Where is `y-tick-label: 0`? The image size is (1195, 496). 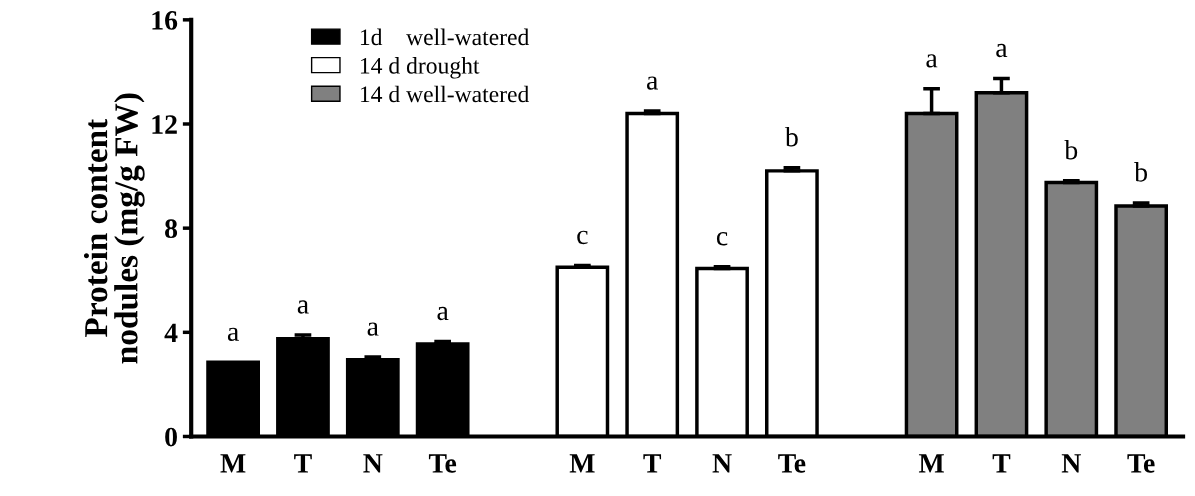 y-tick-label: 0 is located at coordinates (171, 437).